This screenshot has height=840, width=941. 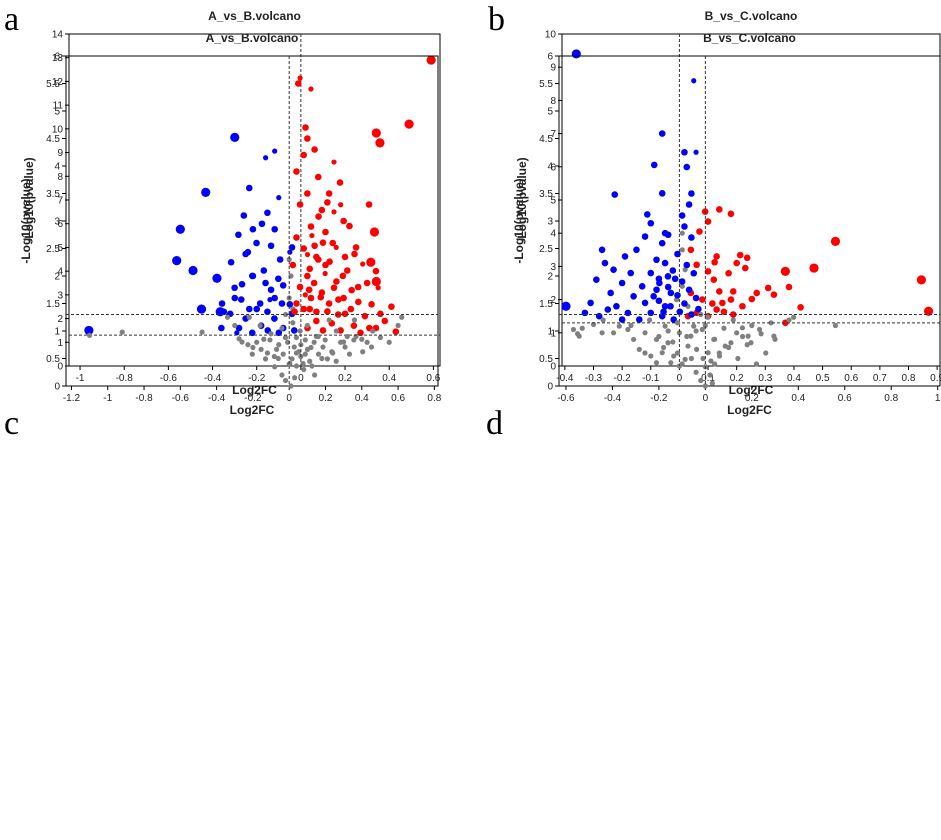 I want to click on y-tick-label: 9, so click(x=553, y=68).